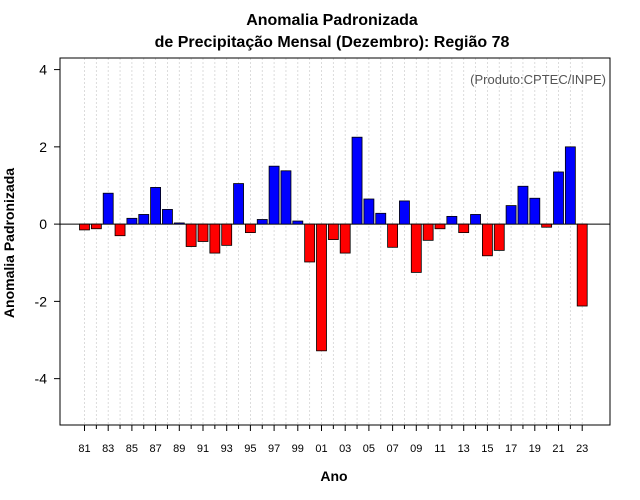 The width and height of the screenshot is (640, 500). I want to click on x-tick-label: 23, so click(582, 449).